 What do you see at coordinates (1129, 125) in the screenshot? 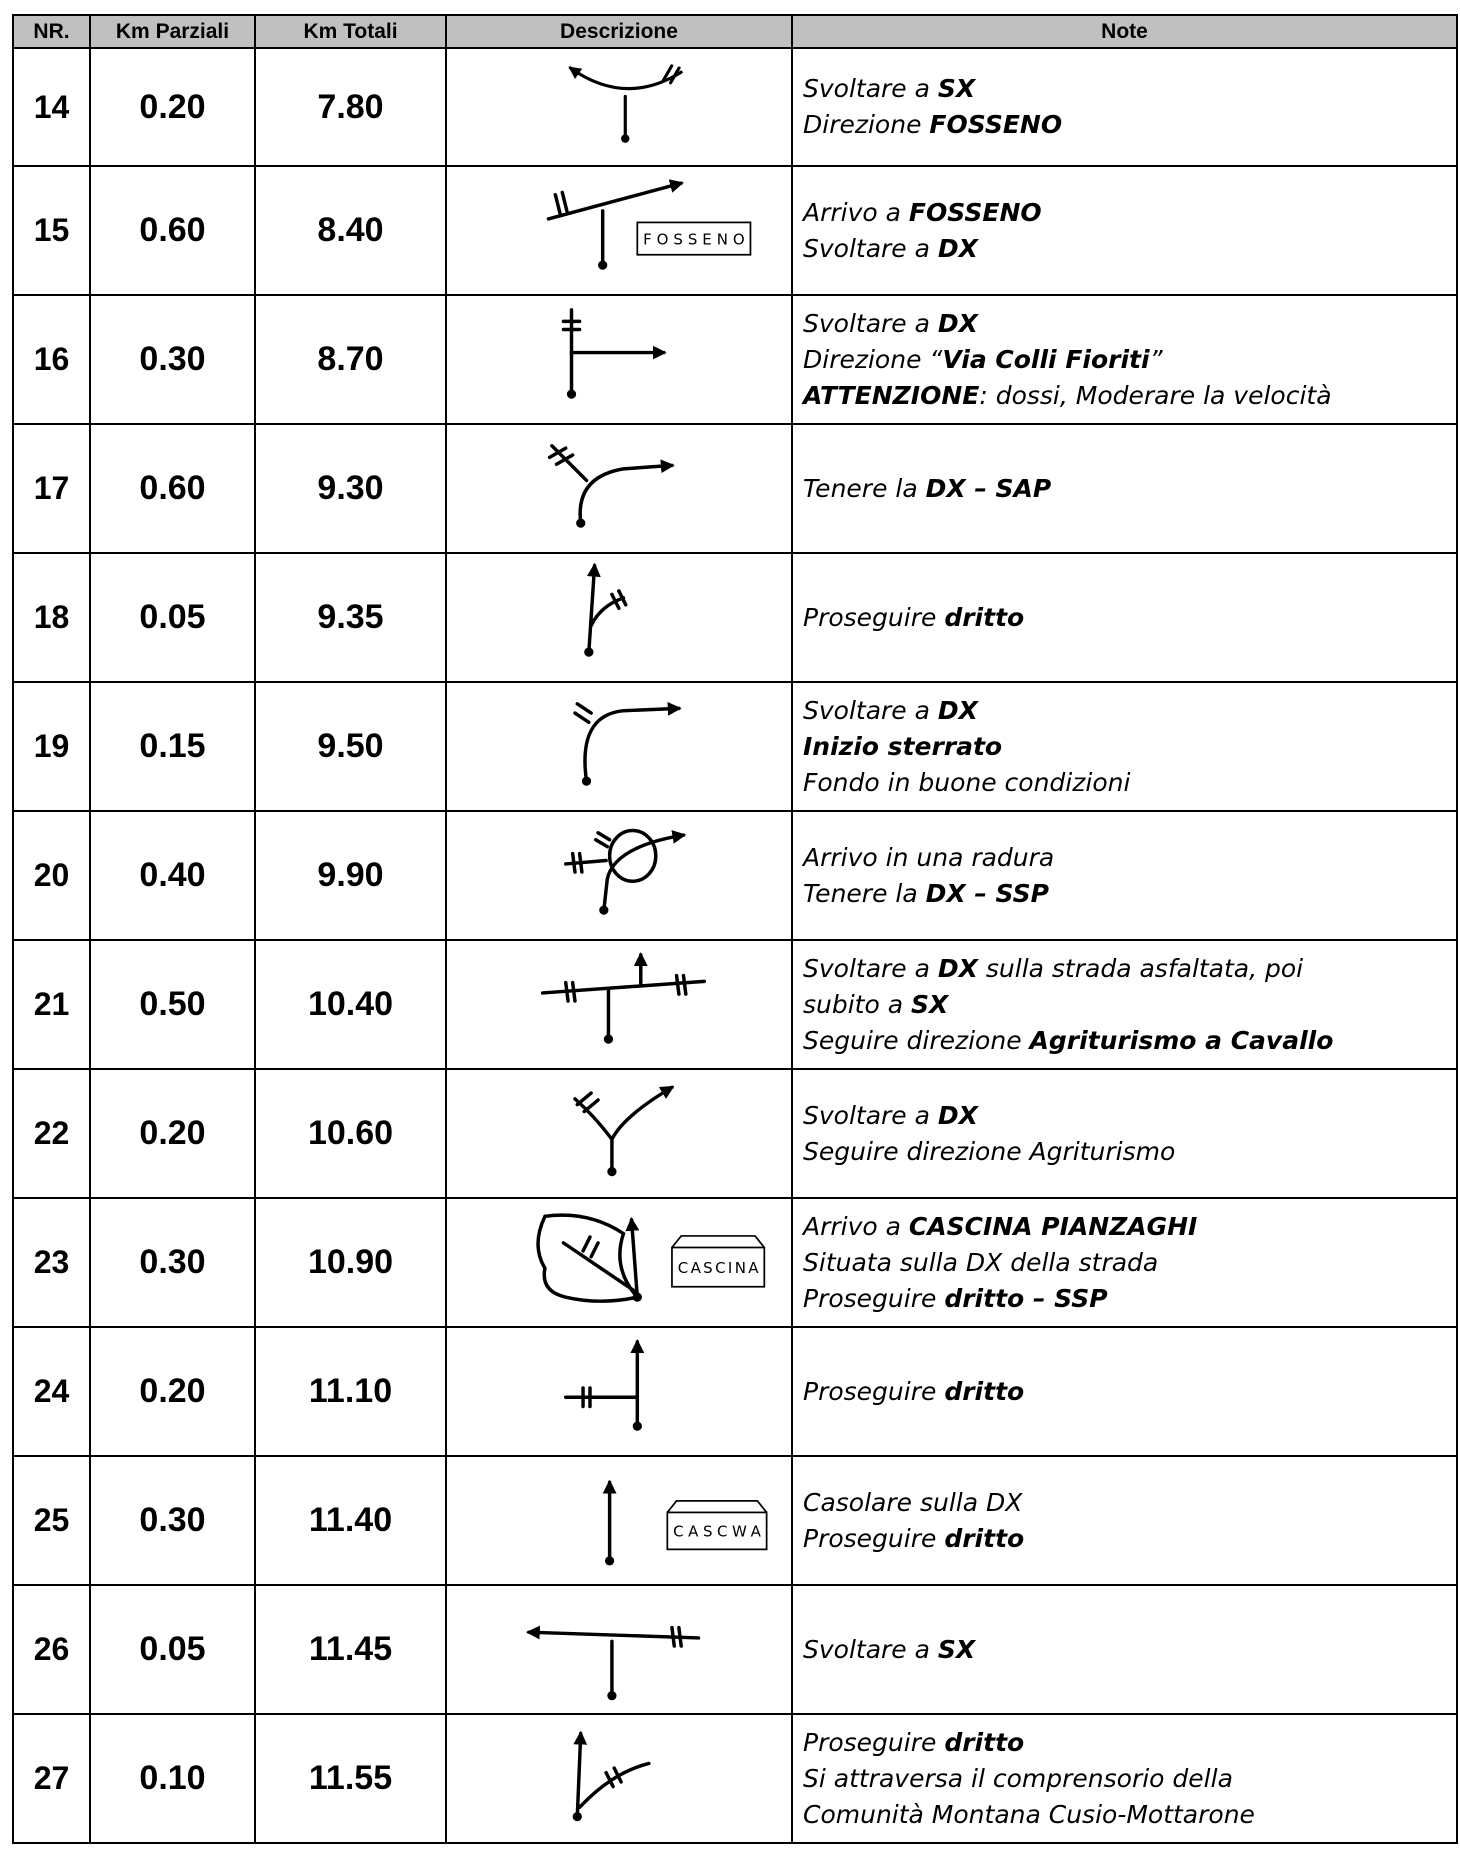
I see `note-line: Direzione FOSSENO` at bounding box center [1129, 125].